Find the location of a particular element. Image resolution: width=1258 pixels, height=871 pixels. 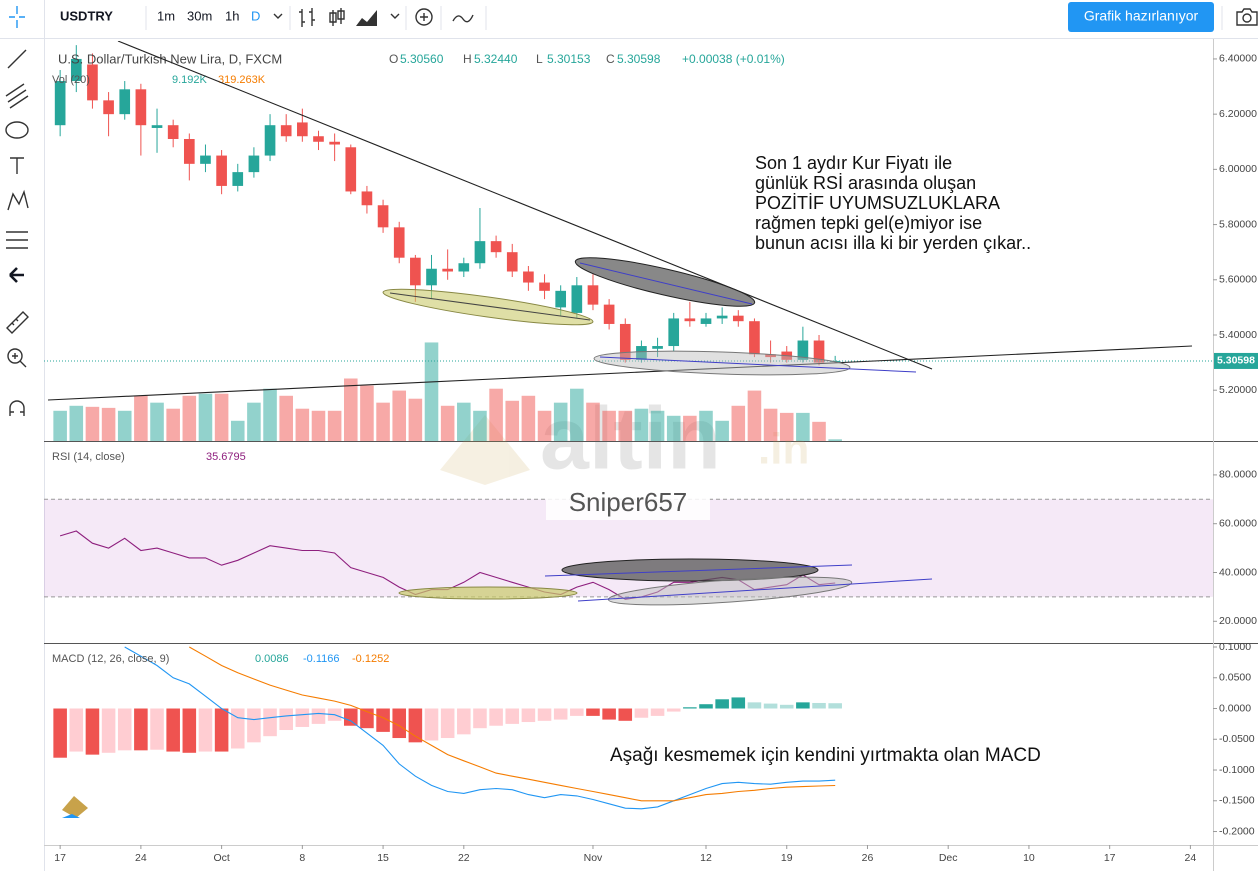

indicator-icon is located at coordinates (424, 17).